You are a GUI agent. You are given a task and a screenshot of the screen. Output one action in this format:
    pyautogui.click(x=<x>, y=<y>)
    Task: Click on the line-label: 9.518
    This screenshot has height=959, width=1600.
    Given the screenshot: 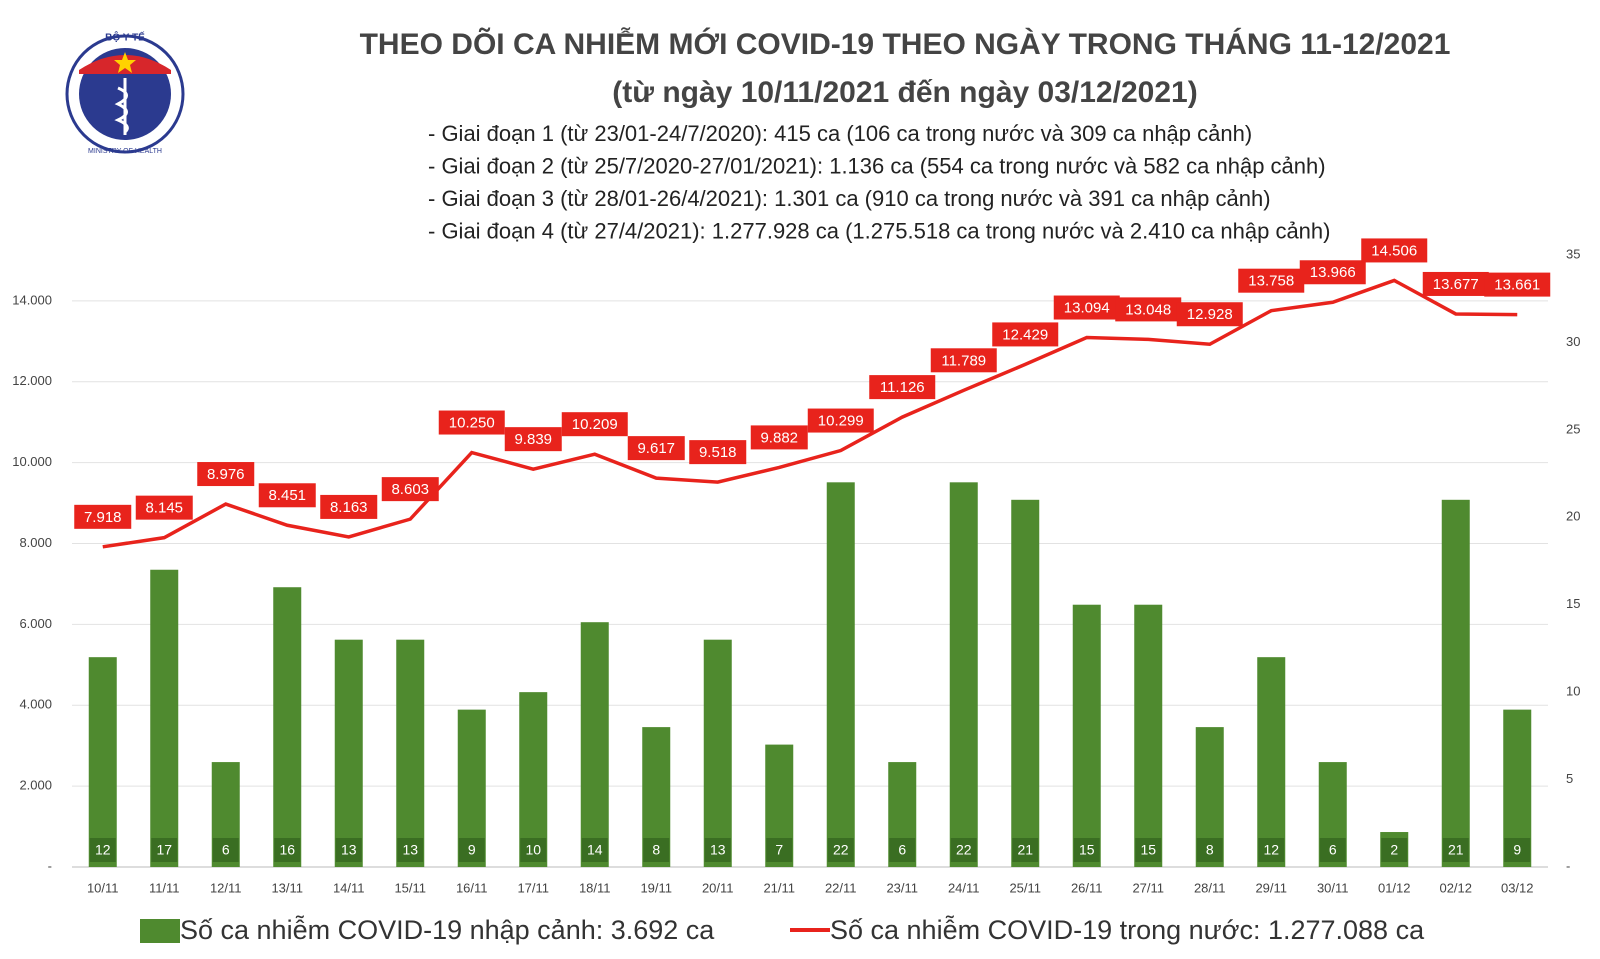 What is the action you would take?
    pyautogui.click(x=718, y=452)
    